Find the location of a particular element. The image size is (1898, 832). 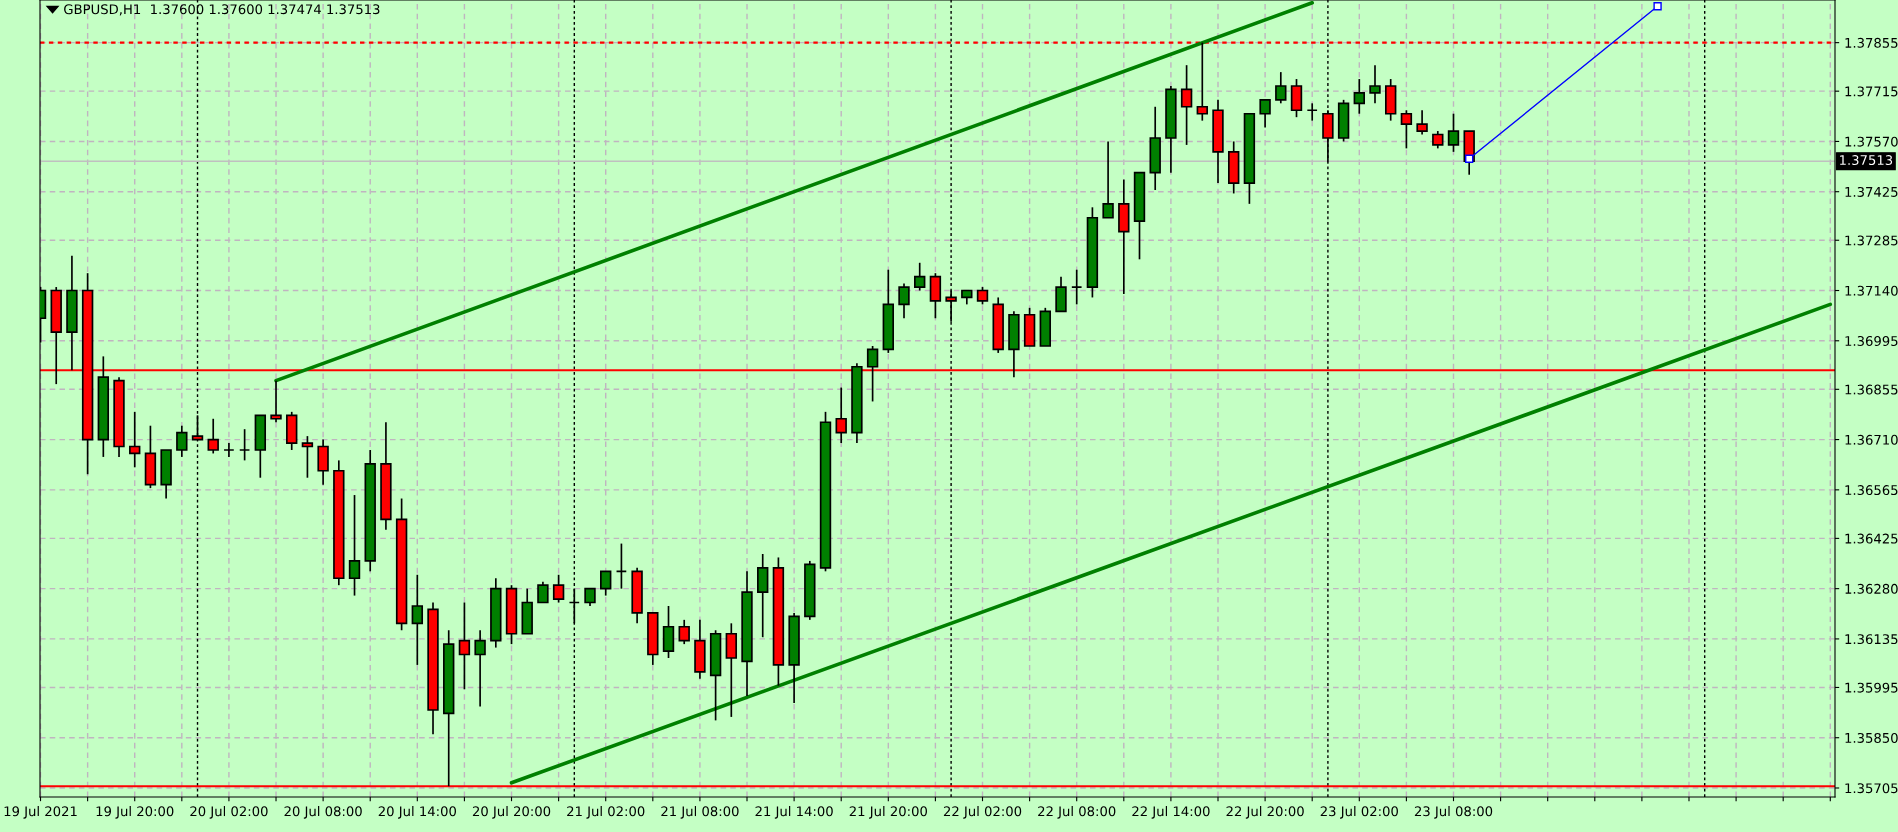

y-tick-label: 1.36425 is located at coordinates (1871, 538).